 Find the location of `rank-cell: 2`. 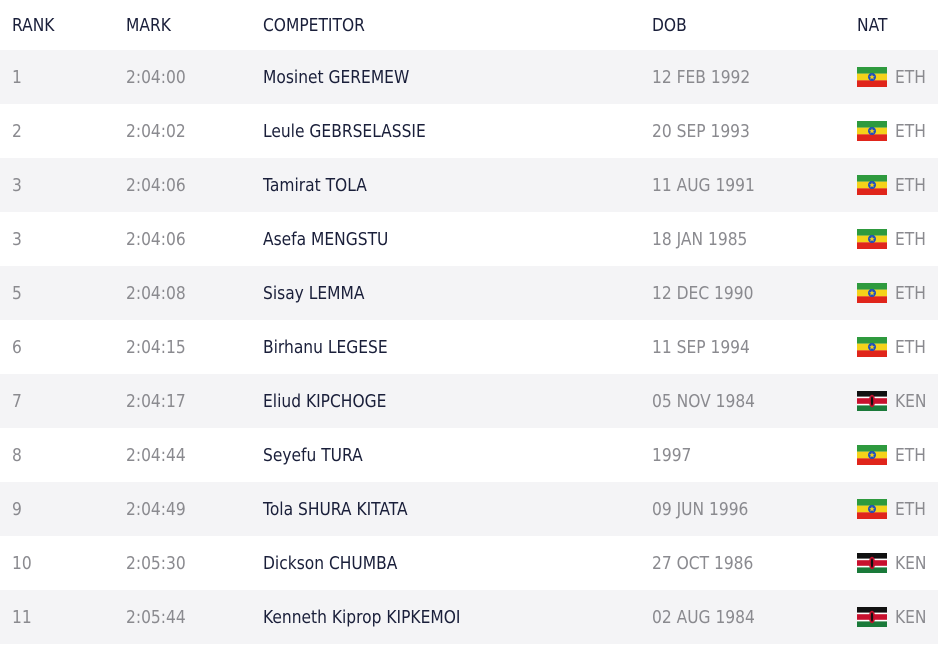

rank-cell: 2 is located at coordinates (17, 131).